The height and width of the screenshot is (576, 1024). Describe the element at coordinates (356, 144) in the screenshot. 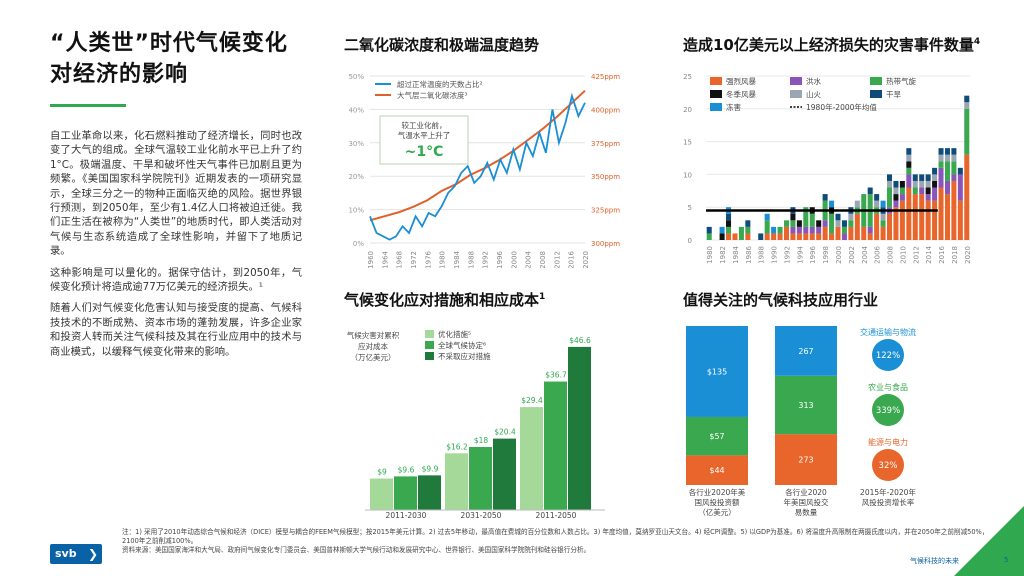

I see `y-left-tick: 30%` at that location.